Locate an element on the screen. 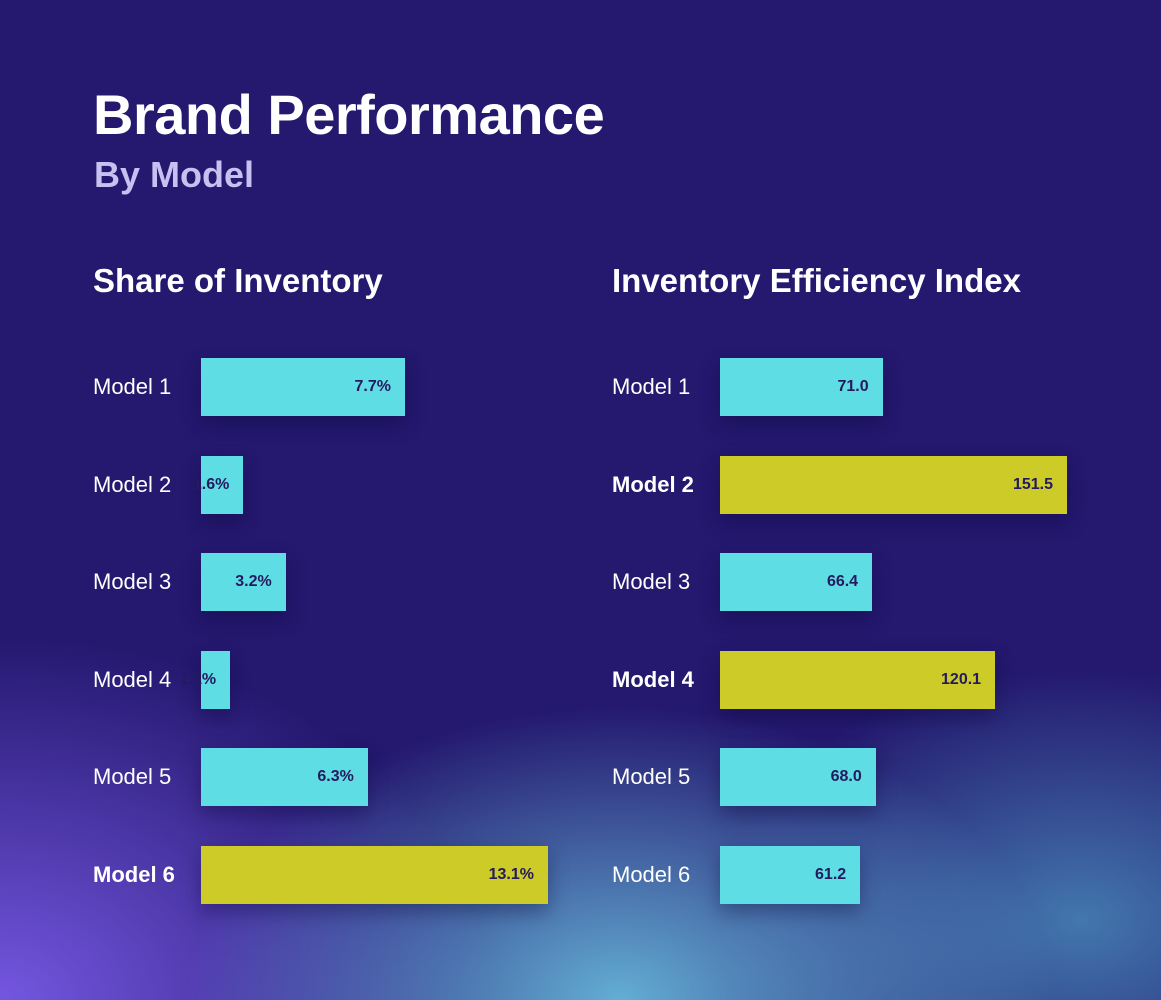 The image size is (1161, 1000). share-category-label-4: Model 4 is located at coordinates (132, 679).